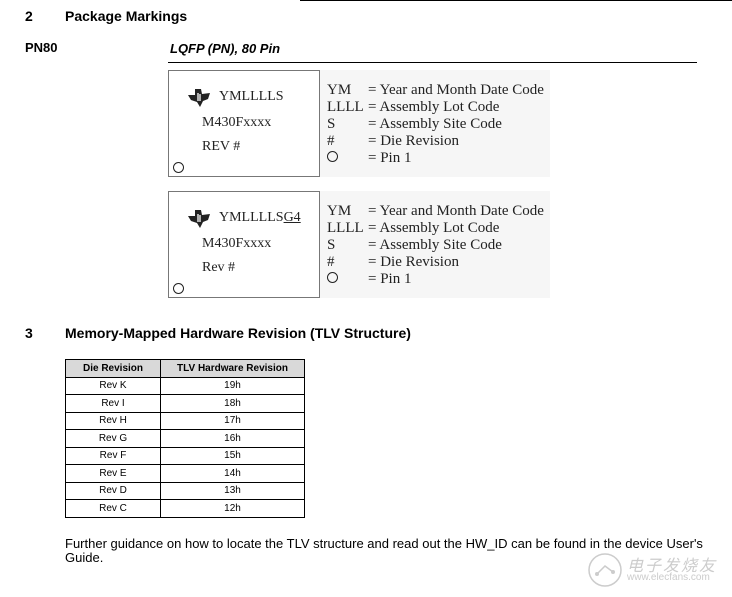  I want to click on elecfans-watermark: 电子发烧友 www.elecfans.com, so click(655, 569).